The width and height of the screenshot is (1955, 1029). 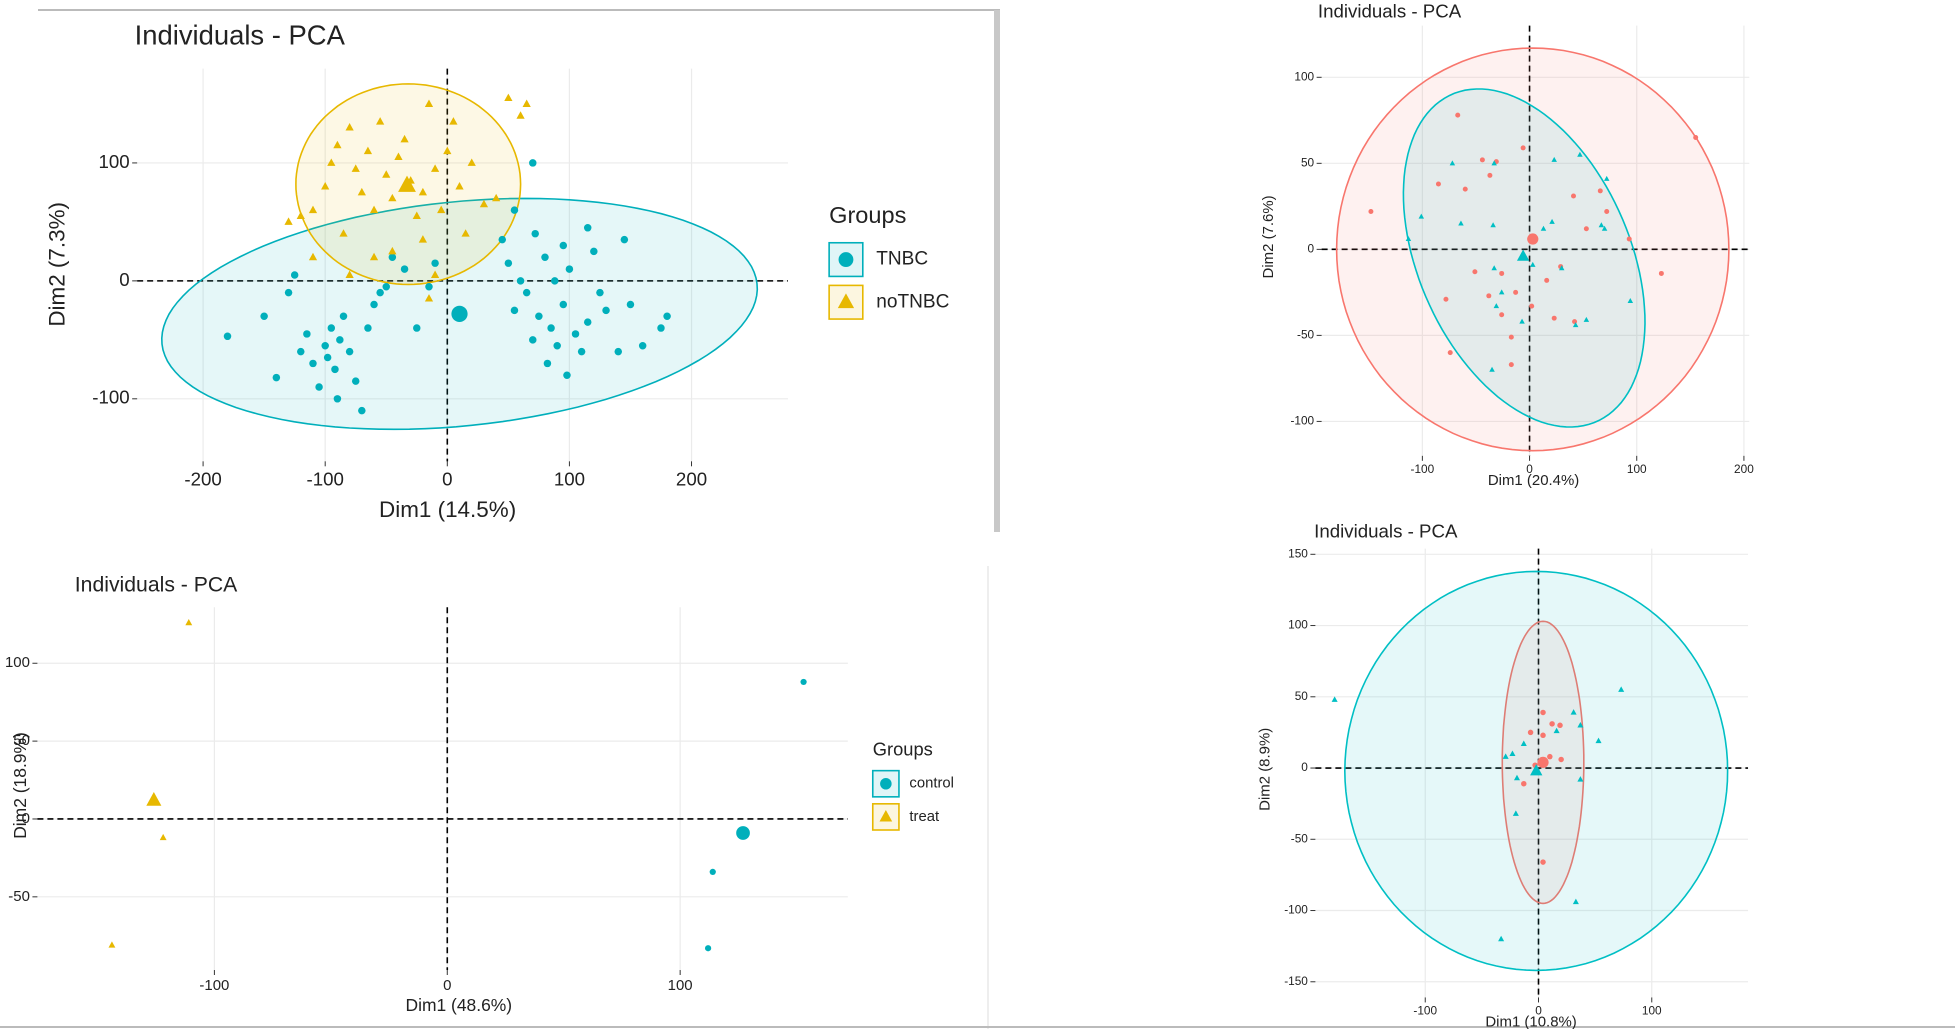 What do you see at coordinates (924, 817) in the screenshot?
I see `legend-label: treat` at bounding box center [924, 817].